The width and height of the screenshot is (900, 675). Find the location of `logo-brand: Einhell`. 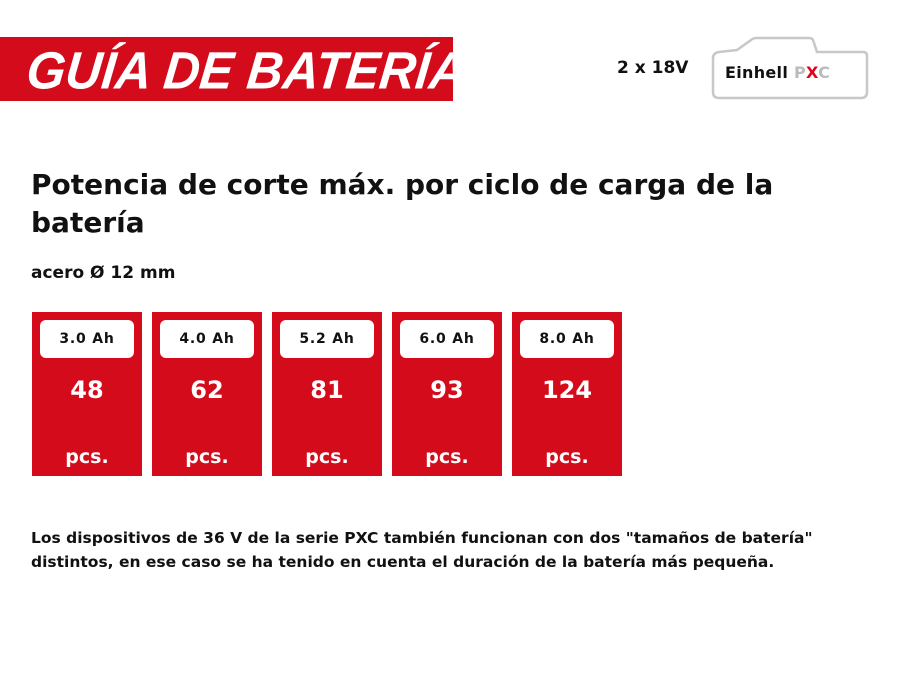

logo-brand: Einhell is located at coordinates (757, 72).